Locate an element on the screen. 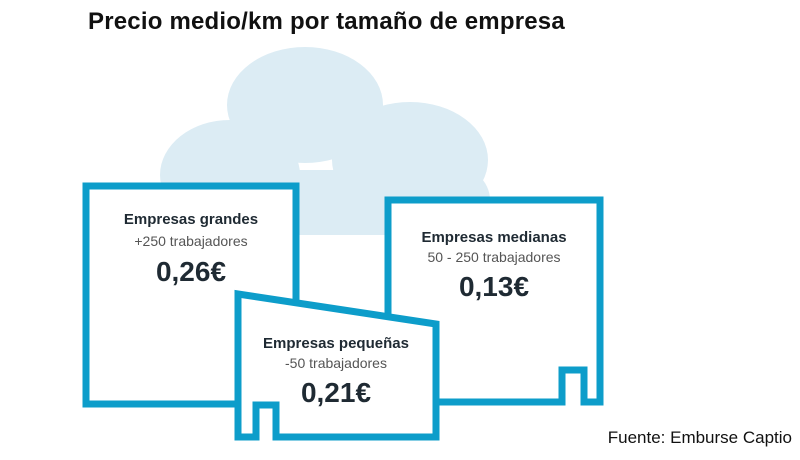 Image resolution: width=800 pixels, height=460 pixels. bar-sublabel-medianas: 50 - 250 trabajadores is located at coordinates (493, 257).